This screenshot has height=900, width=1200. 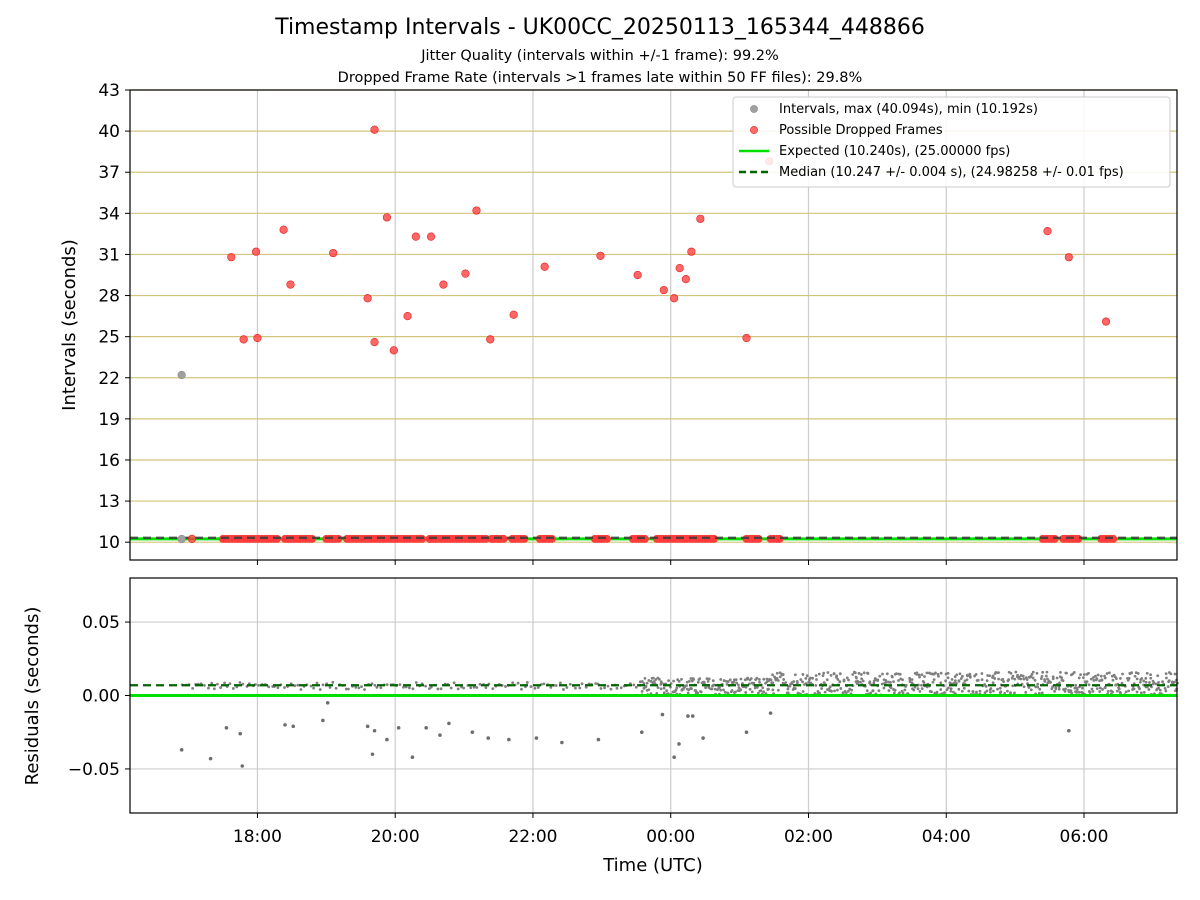 I want to click on residuals-x-tick-label: 00:00, so click(x=670, y=837).